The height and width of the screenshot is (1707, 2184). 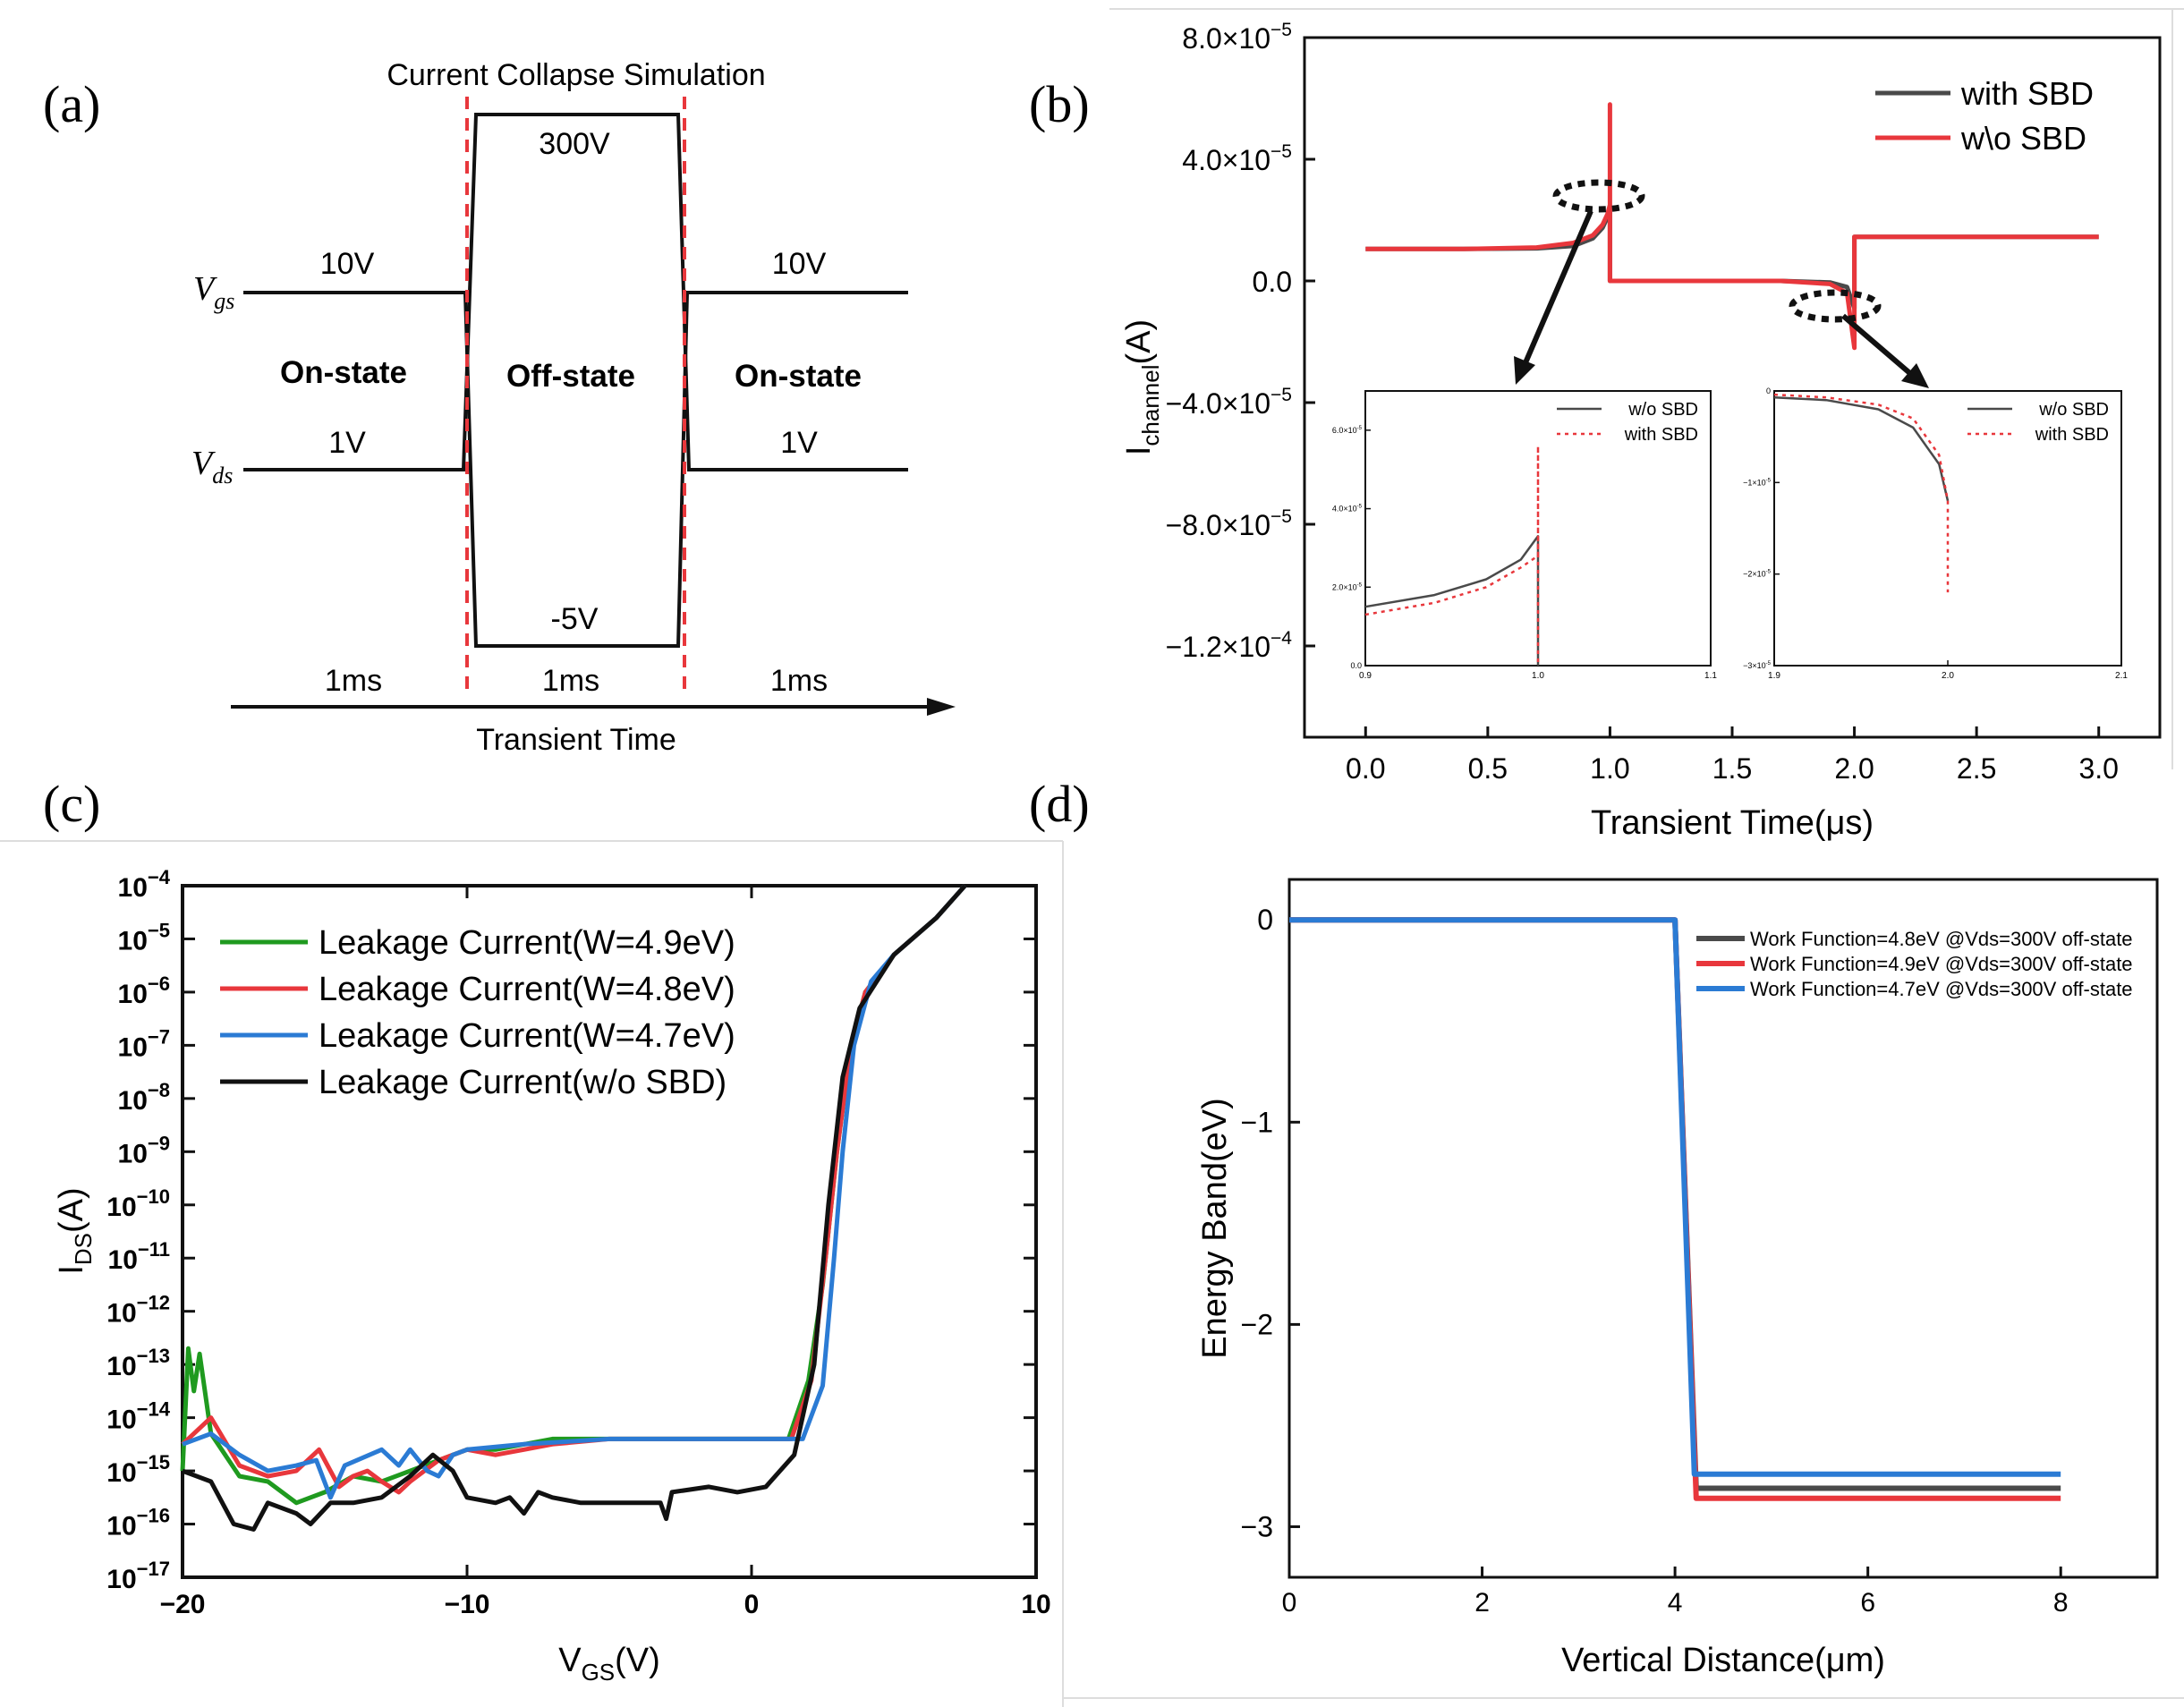 I want to click on inset-1-y-tick-label-mantissa: 0.0, so click(x=1356, y=665).